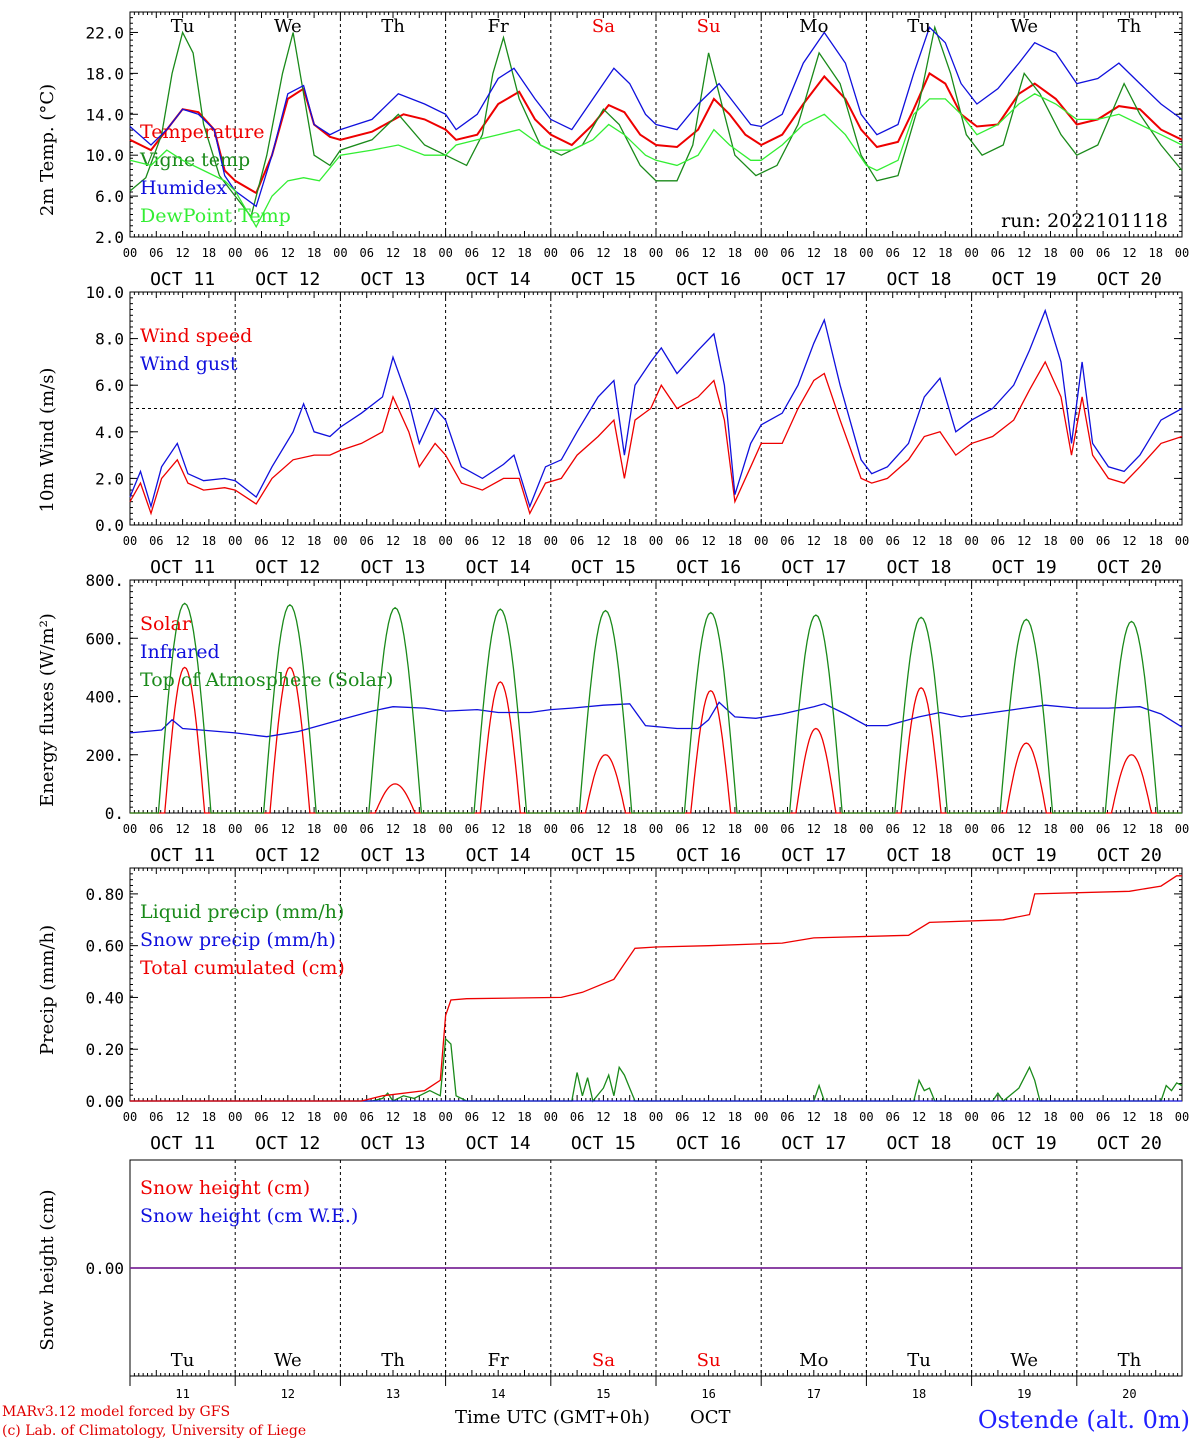 The width and height of the screenshot is (1194, 1440). Describe the element at coordinates (114, 813) in the screenshot. I see `y-tick-label: 0.` at that location.